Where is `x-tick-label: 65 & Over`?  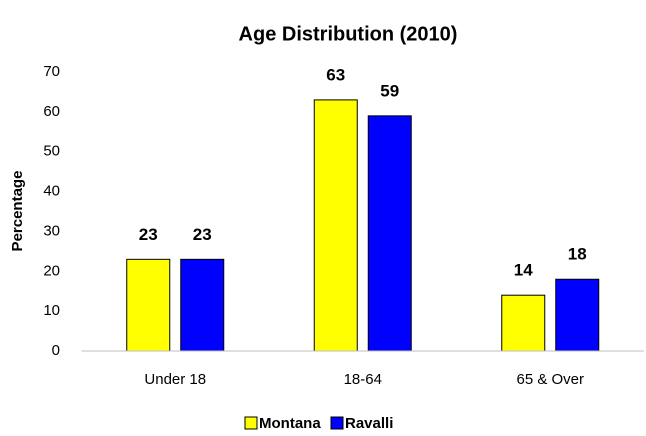
x-tick-label: 65 & Over is located at coordinates (550, 379).